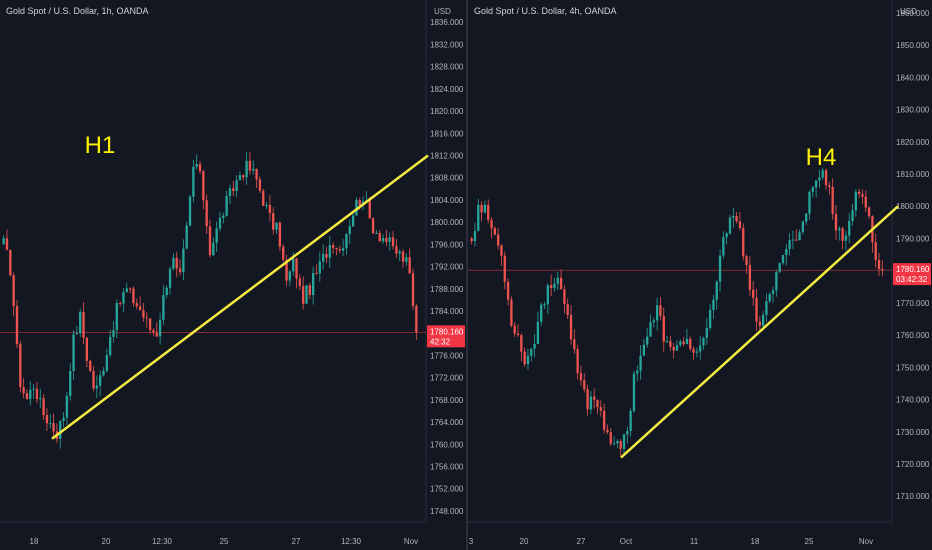 The image size is (932, 550). I want to click on currency-label: USD, so click(908, 11).